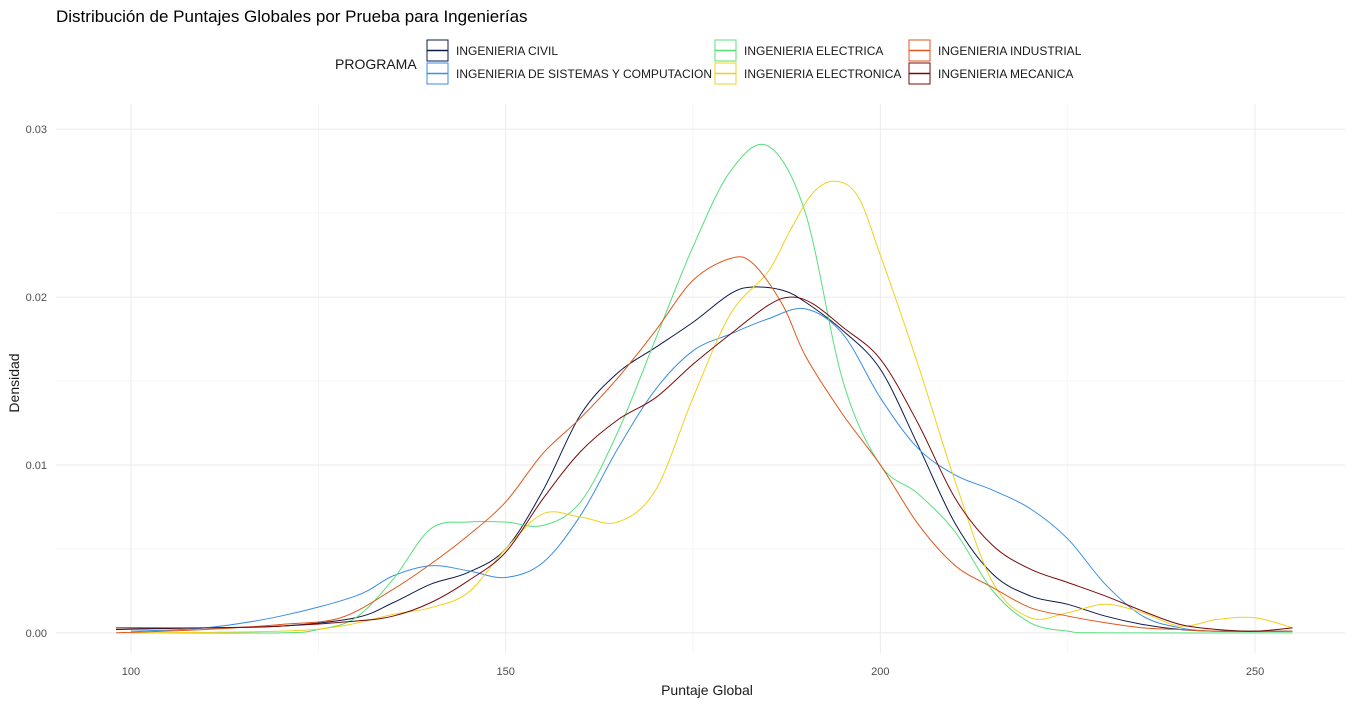  Describe the element at coordinates (822, 74) in the screenshot. I see `legend-label: INGENIERIA ELECTRONICA` at that location.